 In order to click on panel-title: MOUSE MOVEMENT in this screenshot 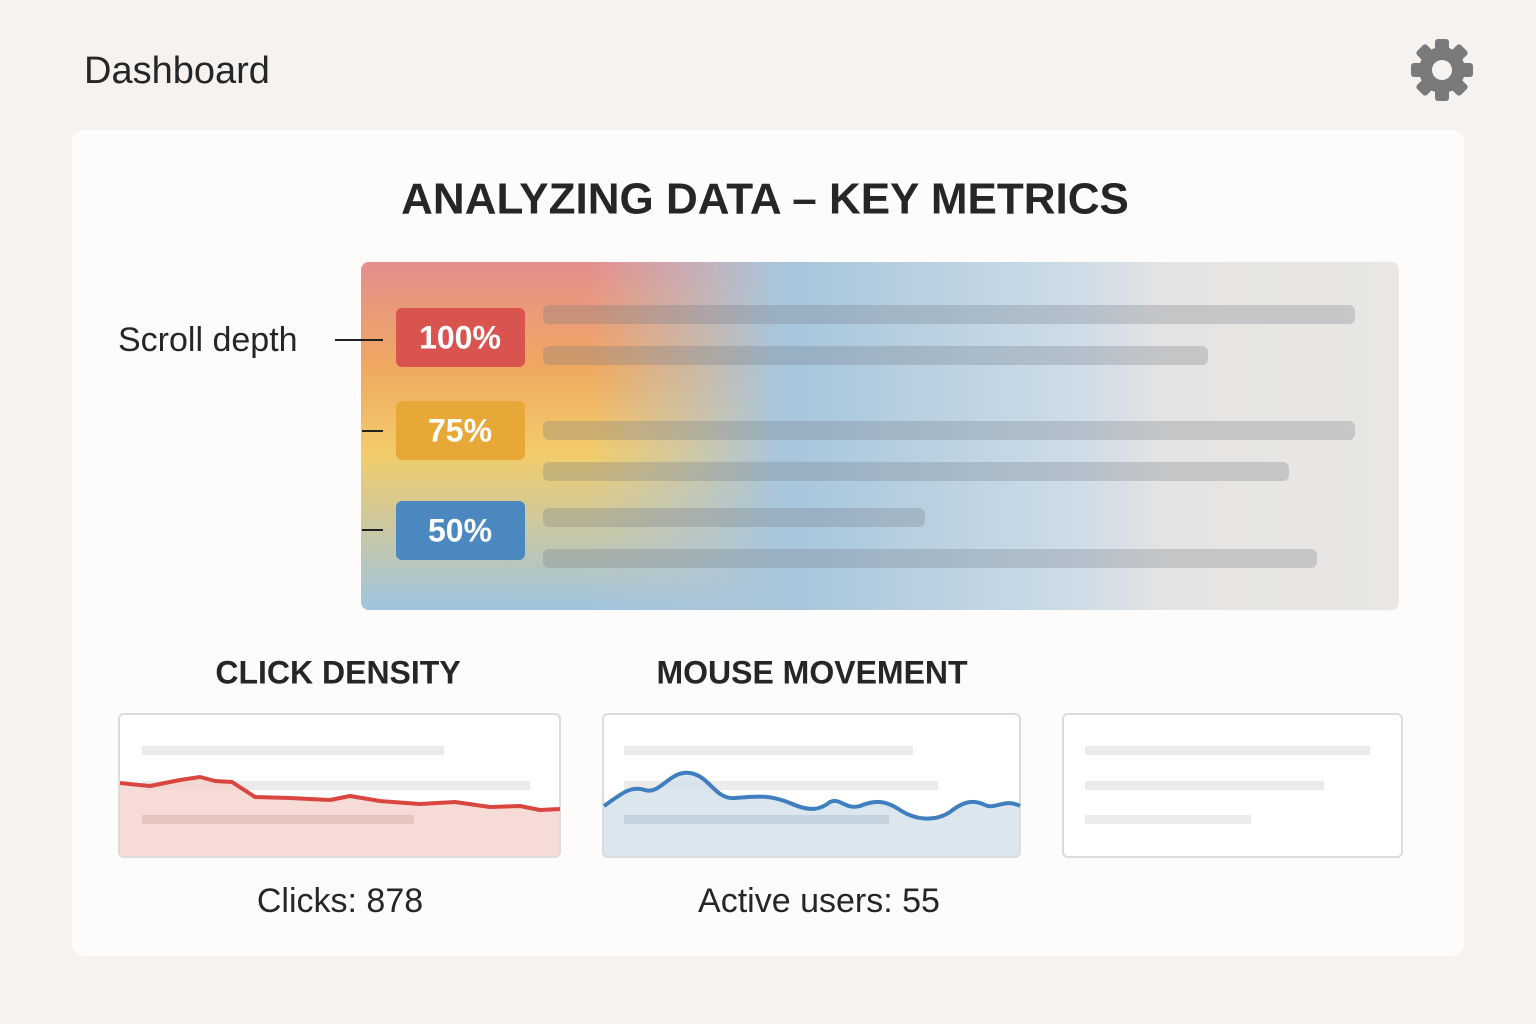, I will do `click(812, 672)`.